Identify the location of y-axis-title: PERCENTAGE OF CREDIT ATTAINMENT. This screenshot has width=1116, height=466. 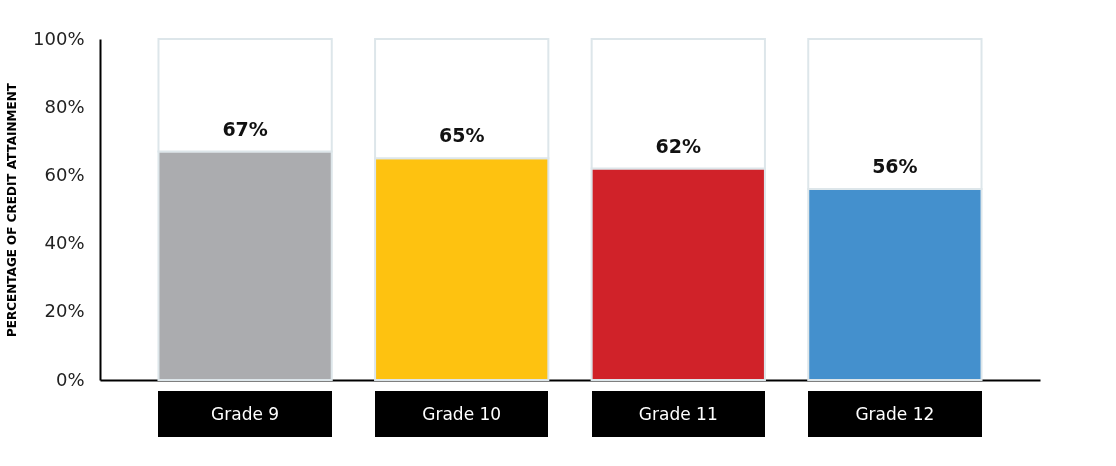
(12, 209).